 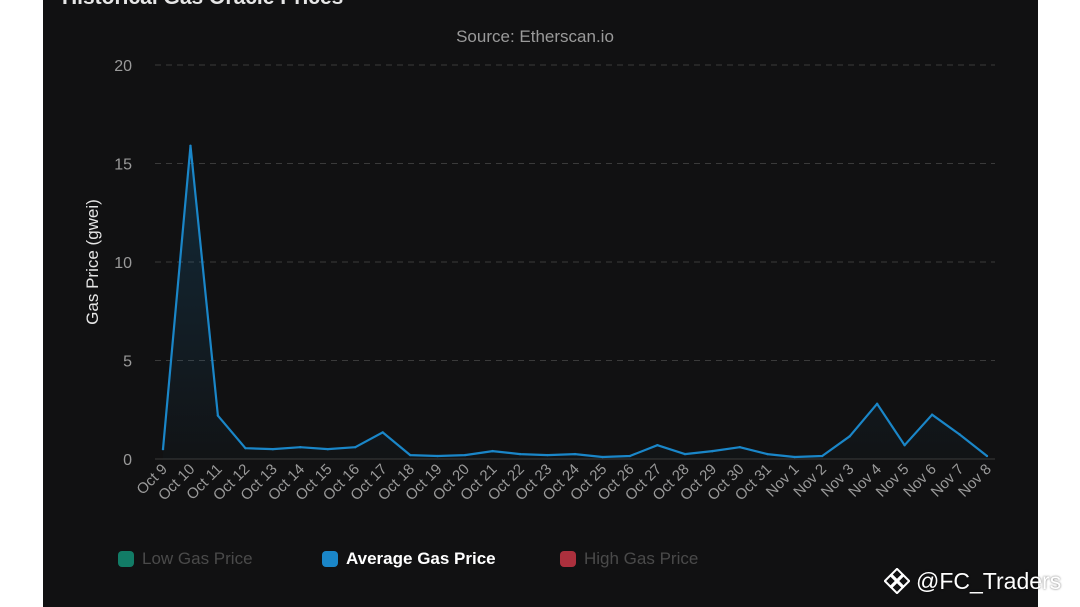 What do you see at coordinates (202, 5) in the screenshot?
I see `page-title: Historical Gas Oracle Prices` at bounding box center [202, 5].